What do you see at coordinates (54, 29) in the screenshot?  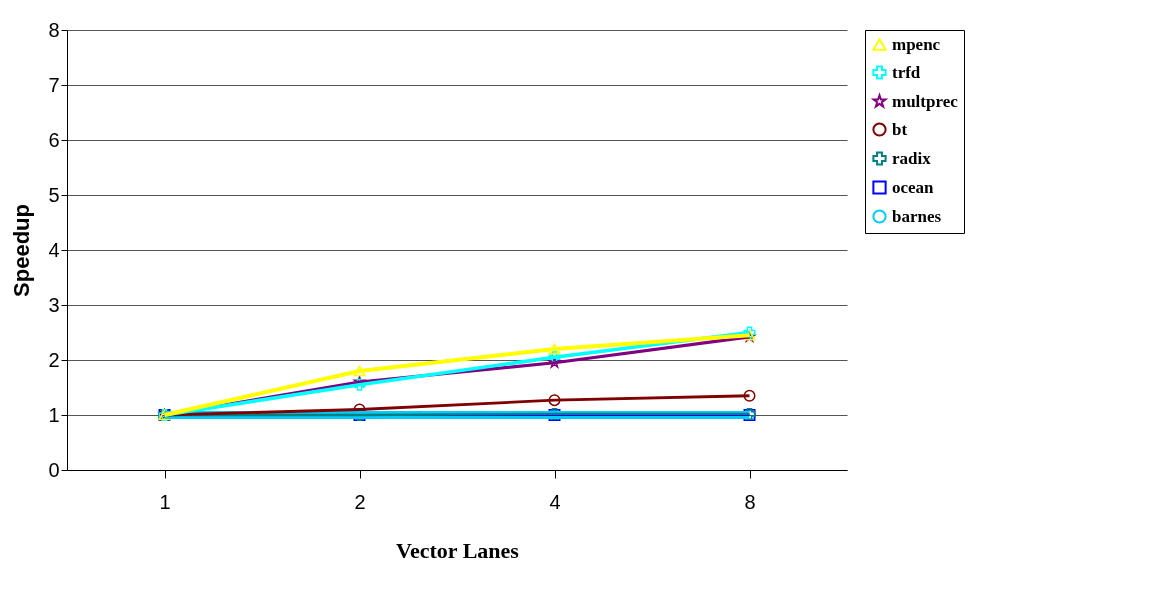 I see `y-tick-label: 8` at bounding box center [54, 29].